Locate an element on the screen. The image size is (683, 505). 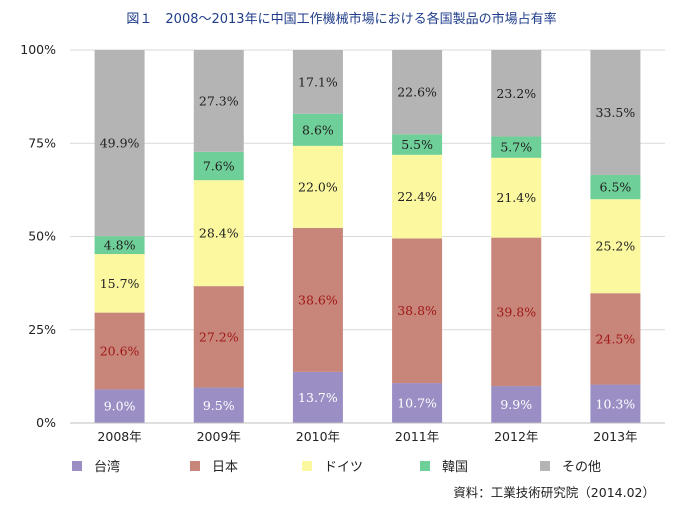
legend: 台湾 日本 ドイツ 韓国 その他 is located at coordinates (341, 466).